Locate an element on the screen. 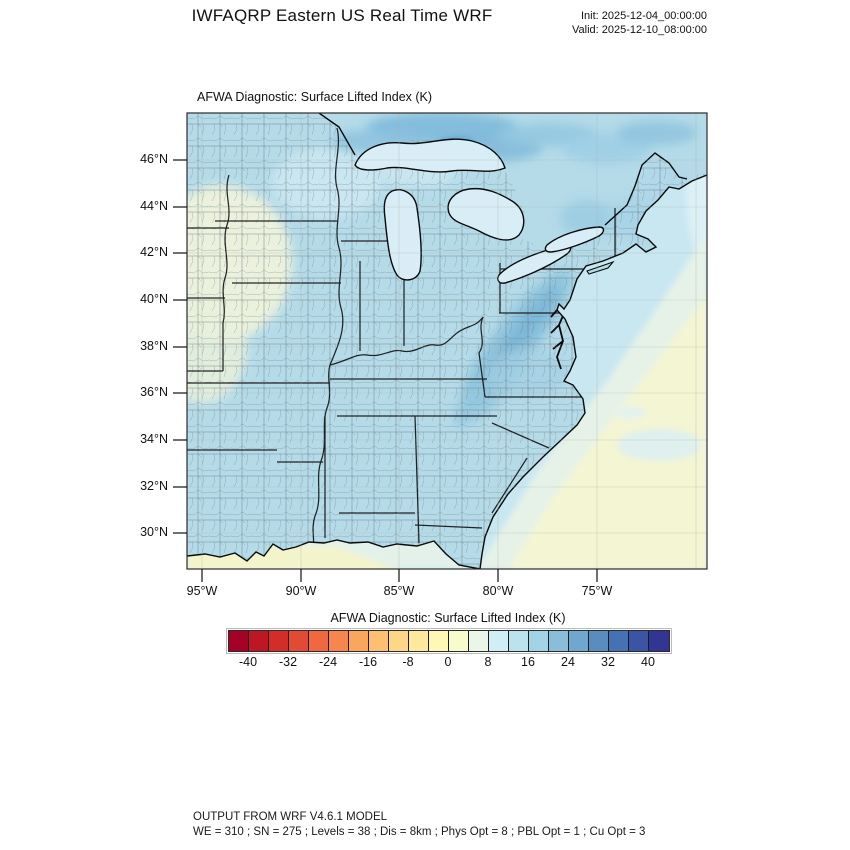 The height and width of the screenshot is (850, 850). great-lakes is located at coordinates (479, 211).